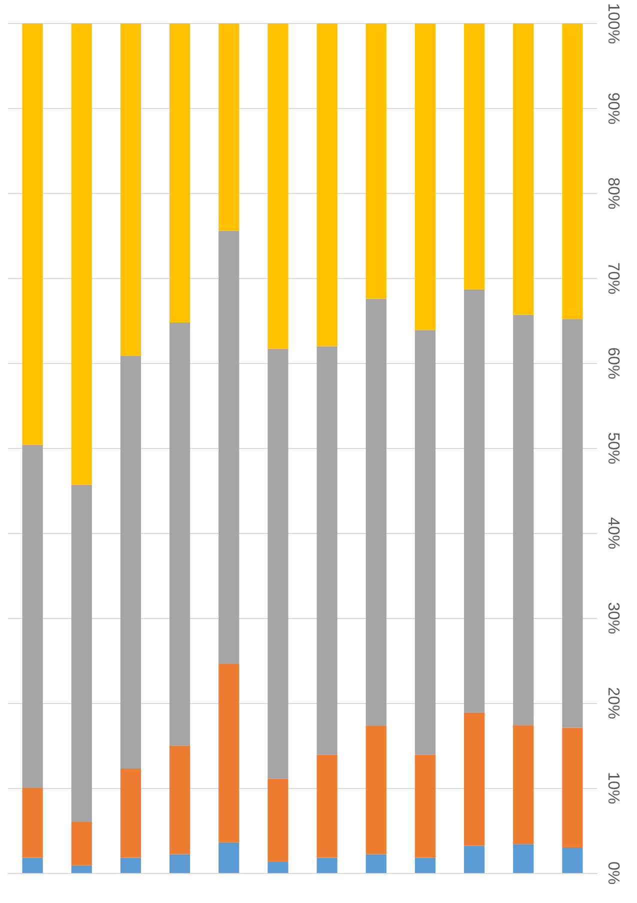  Describe the element at coordinates (613, 533) in the screenshot. I see `y-tick-label: 40%` at that location.